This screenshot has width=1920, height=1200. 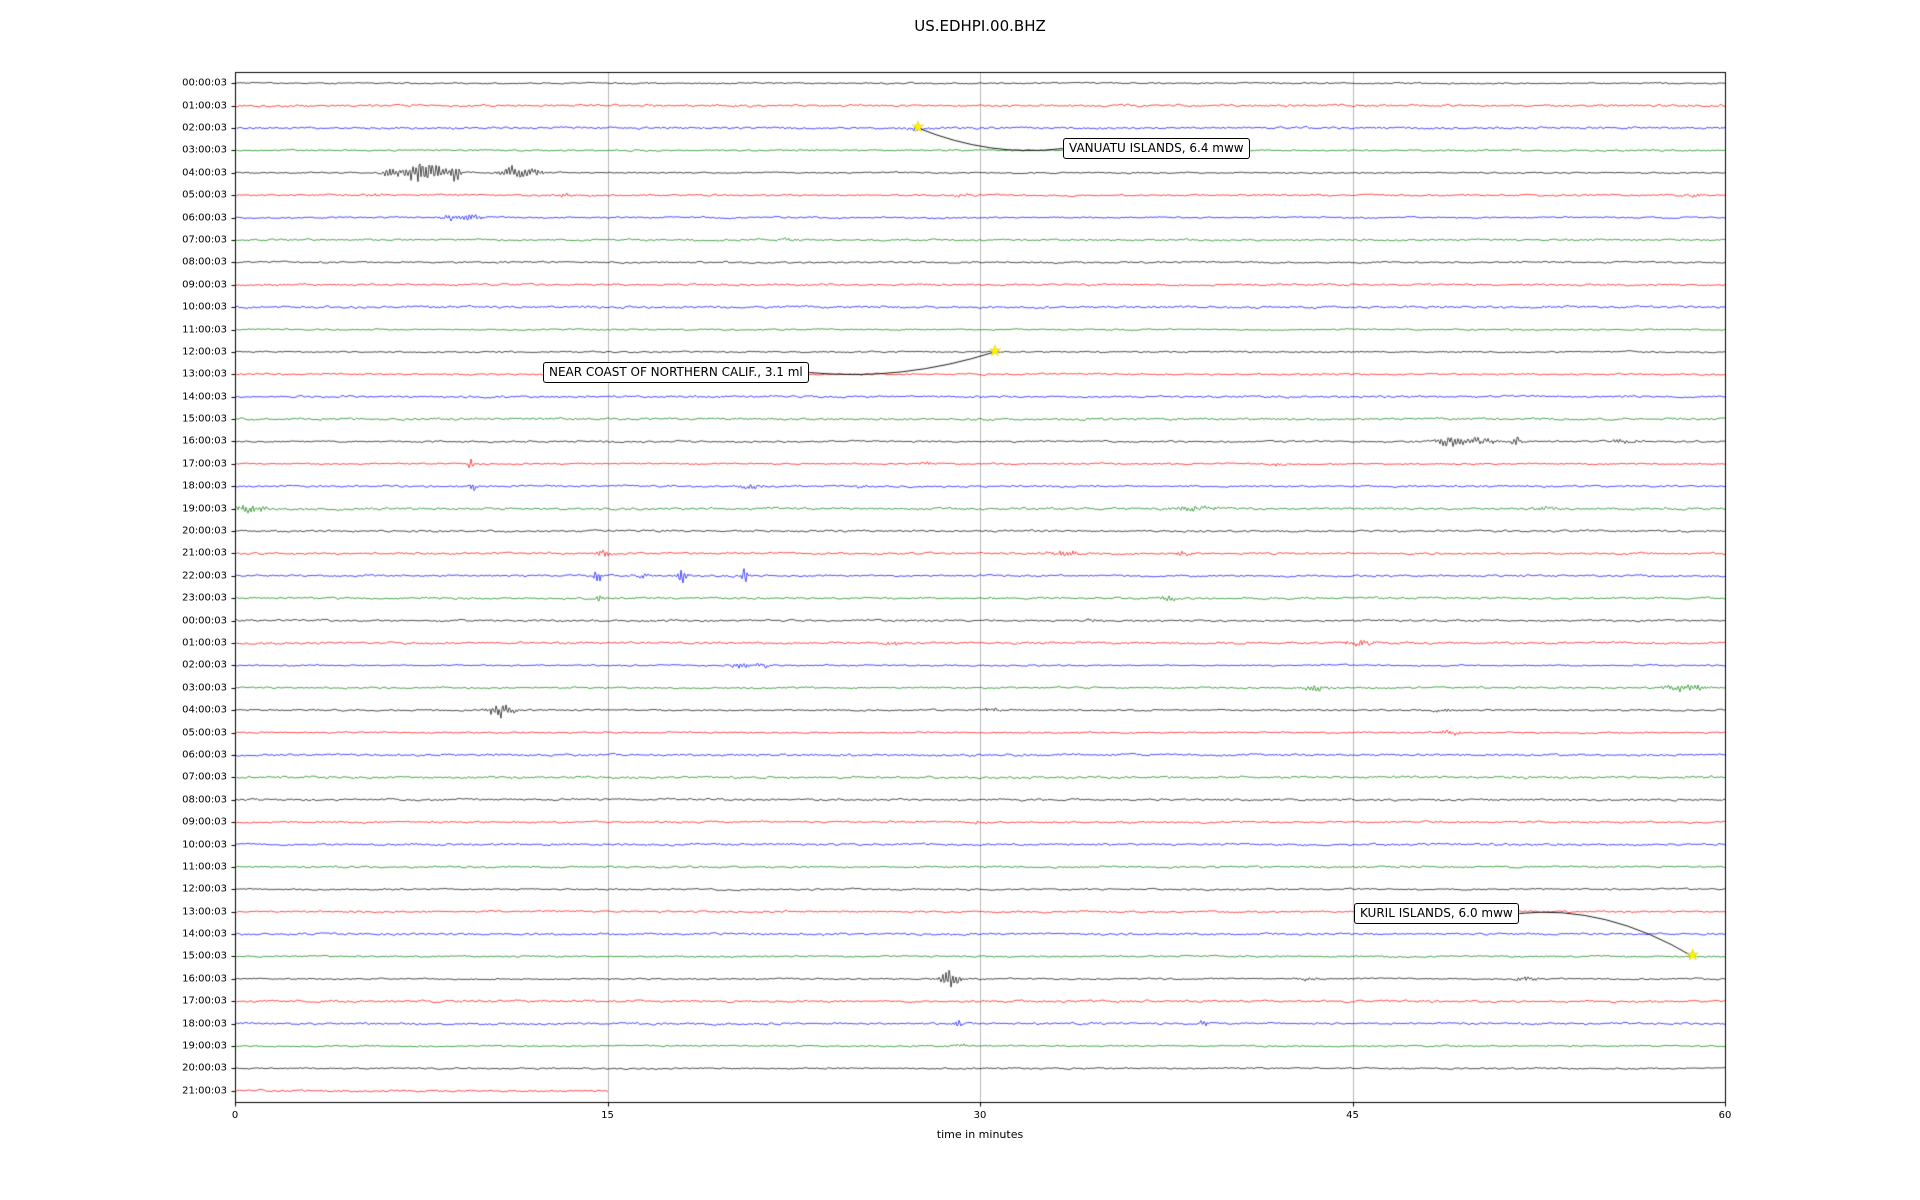 What do you see at coordinates (980, 1134) in the screenshot?
I see `x-axis-label: time in minutes` at bounding box center [980, 1134].